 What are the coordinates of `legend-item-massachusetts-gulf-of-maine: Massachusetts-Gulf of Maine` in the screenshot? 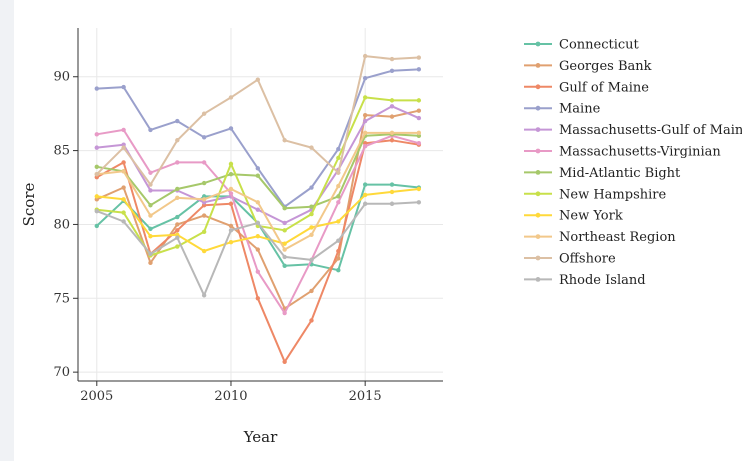 It's located at (633, 130).